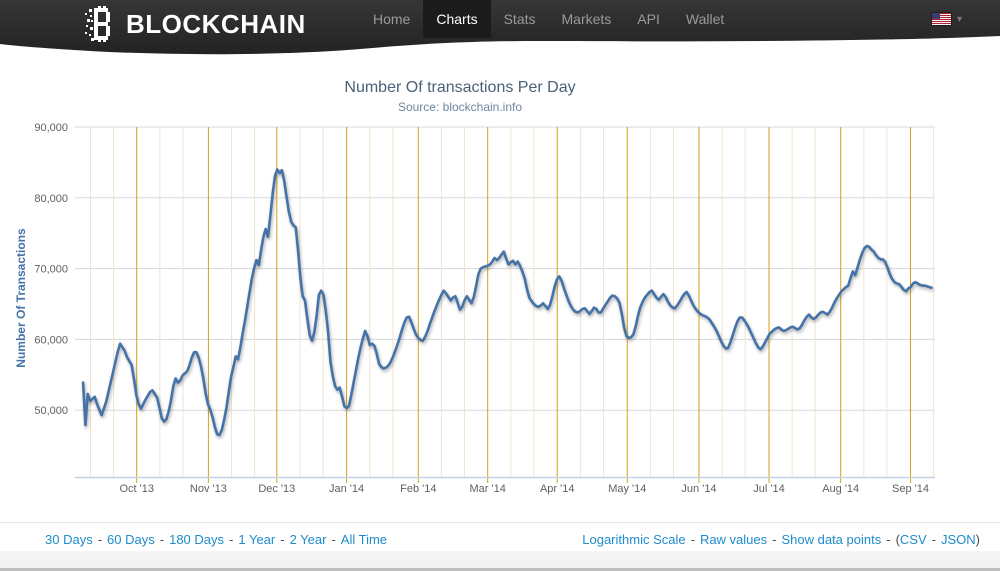  I want to click on nav-item-wallet: Wallet, so click(705, 19).